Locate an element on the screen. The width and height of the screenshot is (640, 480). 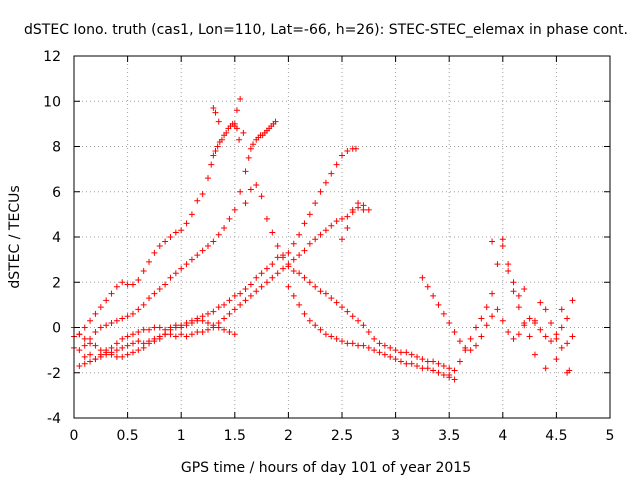
x-tick-label: 4 is located at coordinates (502, 436).